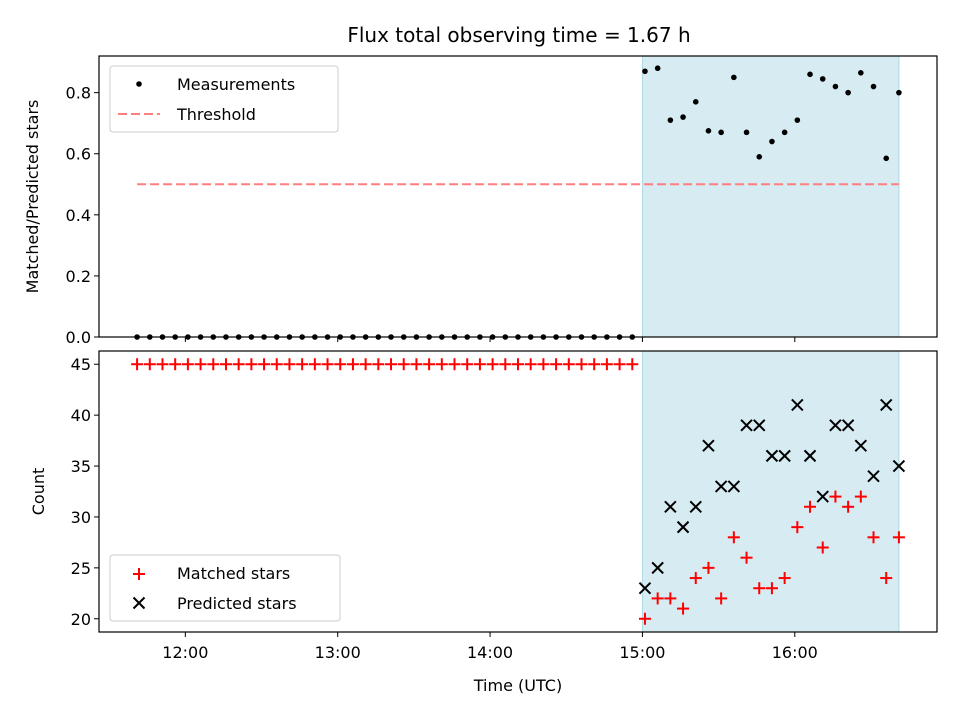  What do you see at coordinates (78, 337) in the screenshot?
I see `y-tick-label: 0.0` at bounding box center [78, 337].